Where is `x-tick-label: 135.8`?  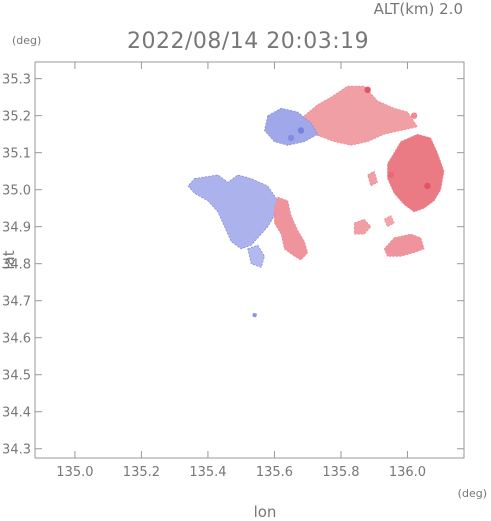
x-tick-label: 135.8 is located at coordinates (340, 472).